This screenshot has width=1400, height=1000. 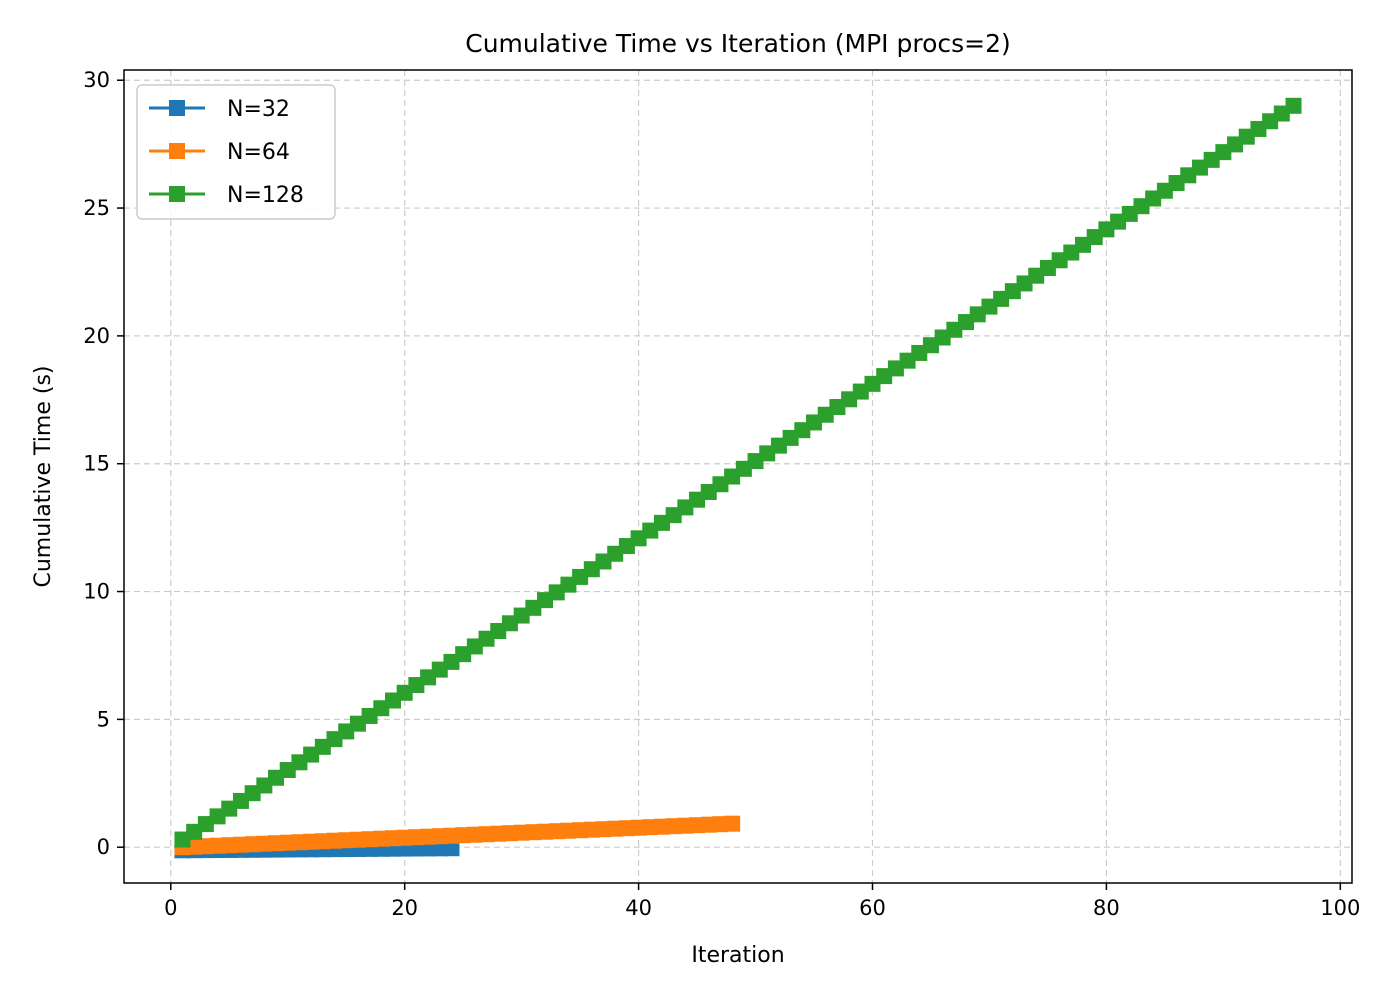 What do you see at coordinates (872, 908) in the screenshot?
I see `x-tick-label: 60` at bounding box center [872, 908].